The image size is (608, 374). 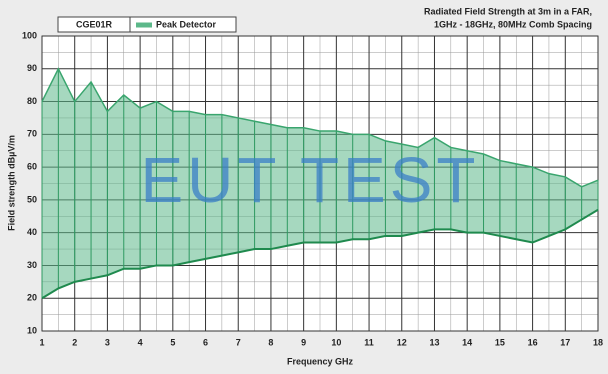 What do you see at coordinates (32, 134) in the screenshot?
I see `y-tick-label: 70` at bounding box center [32, 134].